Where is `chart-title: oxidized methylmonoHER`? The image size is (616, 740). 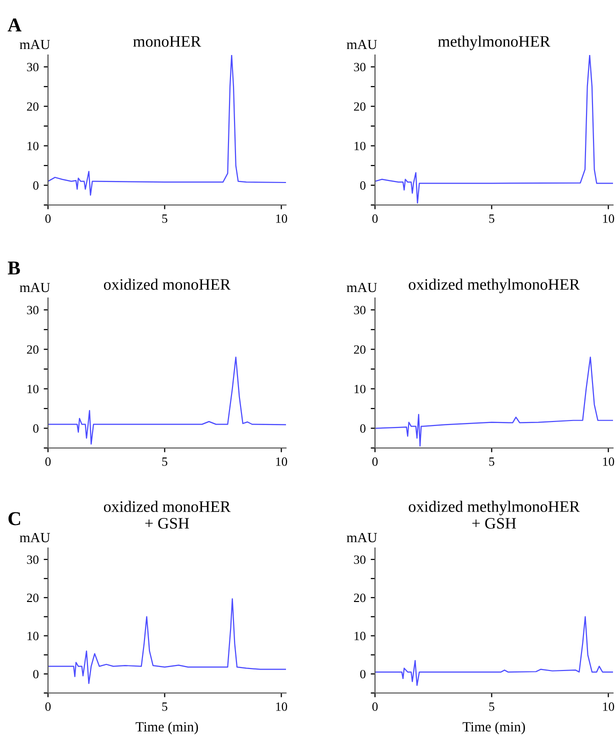
chart-title: oxidized methylmonoHER is located at coordinates (494, 286).